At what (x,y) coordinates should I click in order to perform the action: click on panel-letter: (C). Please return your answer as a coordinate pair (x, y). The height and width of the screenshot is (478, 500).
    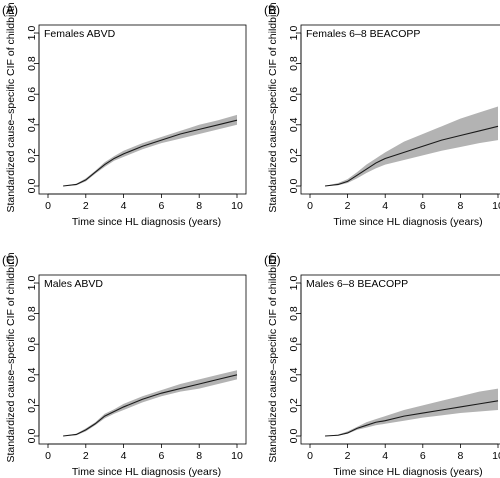
    Looking at the image, I should click on (10, 260).